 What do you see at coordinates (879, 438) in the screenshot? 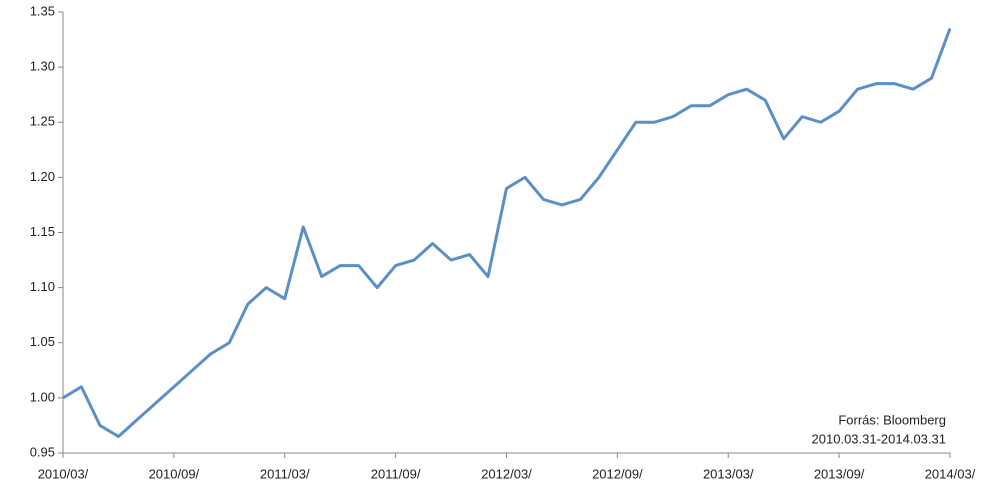
I see `annotation: 2010.03.31-2014.03.31` at bounding box center [879, 438].